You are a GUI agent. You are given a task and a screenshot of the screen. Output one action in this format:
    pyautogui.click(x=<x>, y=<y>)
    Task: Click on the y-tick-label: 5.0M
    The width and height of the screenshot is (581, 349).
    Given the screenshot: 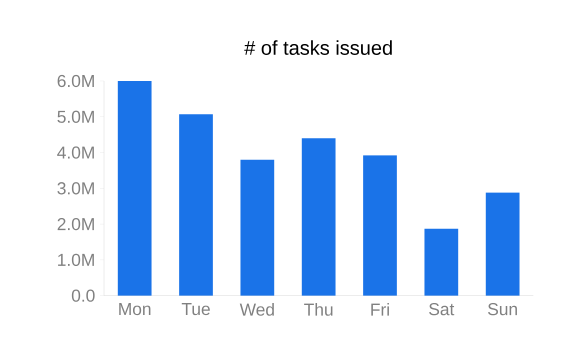 What is the action you would take?
    pyautogui.click(x=75, y=116)
    